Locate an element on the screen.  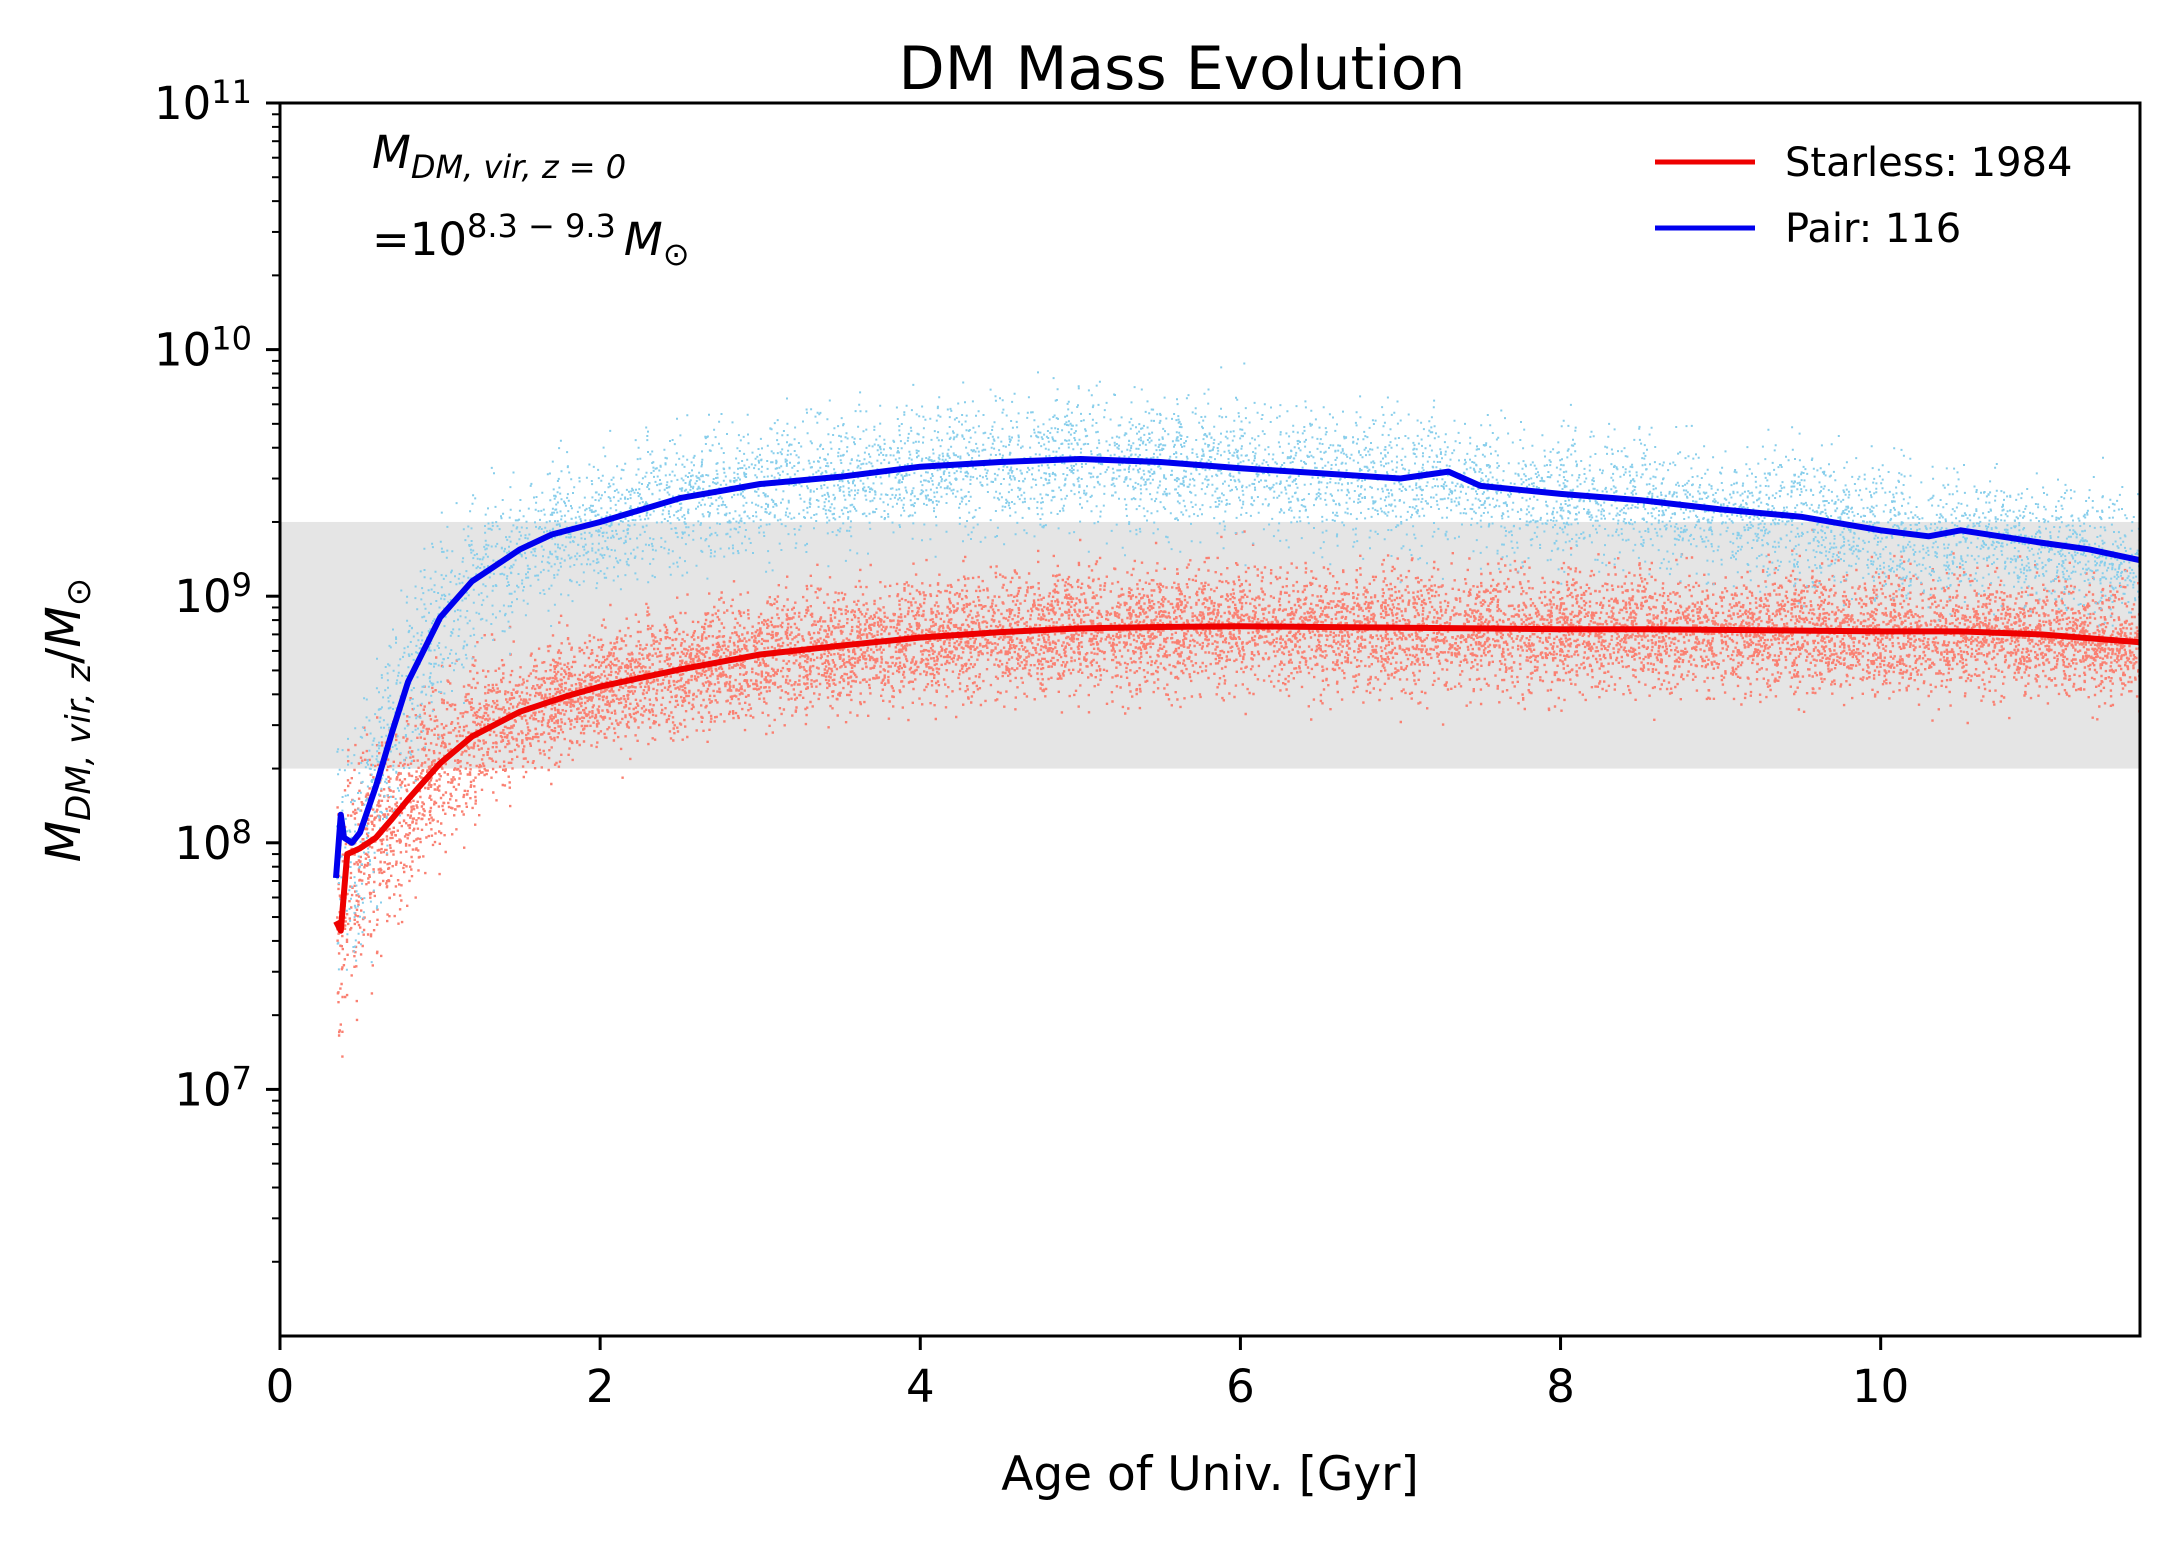
x-tick-label: 10 is located at coordinates (1880, 1386).